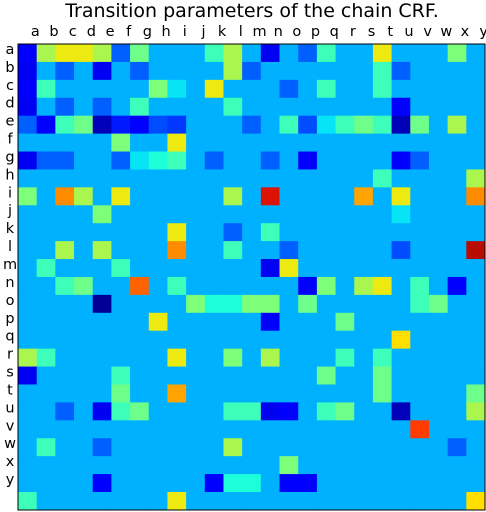  I want to click on x-tick-label: b, so click(53, 32).